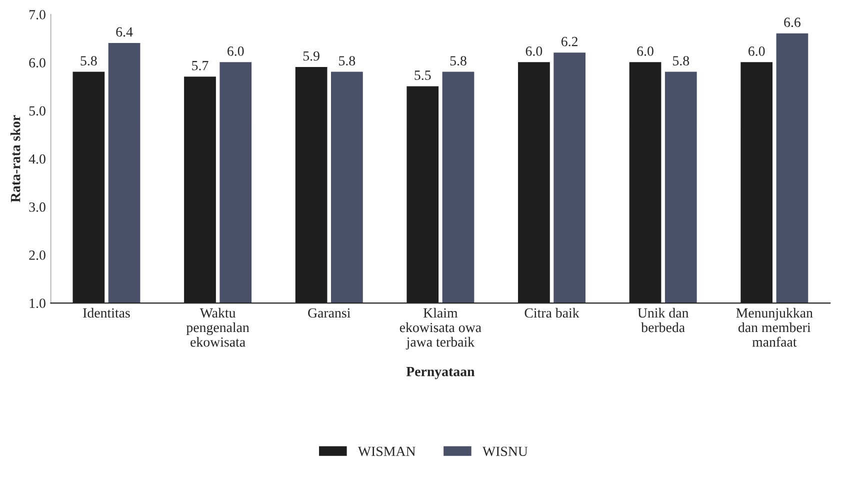 This screenshot has width=847, height=481. I want to click on y-tick-label: 5.0, so click(37, 111).